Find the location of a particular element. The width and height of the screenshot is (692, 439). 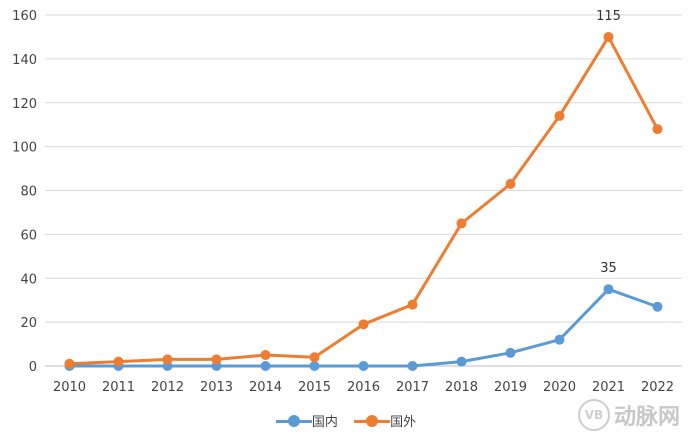

x-tick-label: 2011 is located at coordinates (118, 387).